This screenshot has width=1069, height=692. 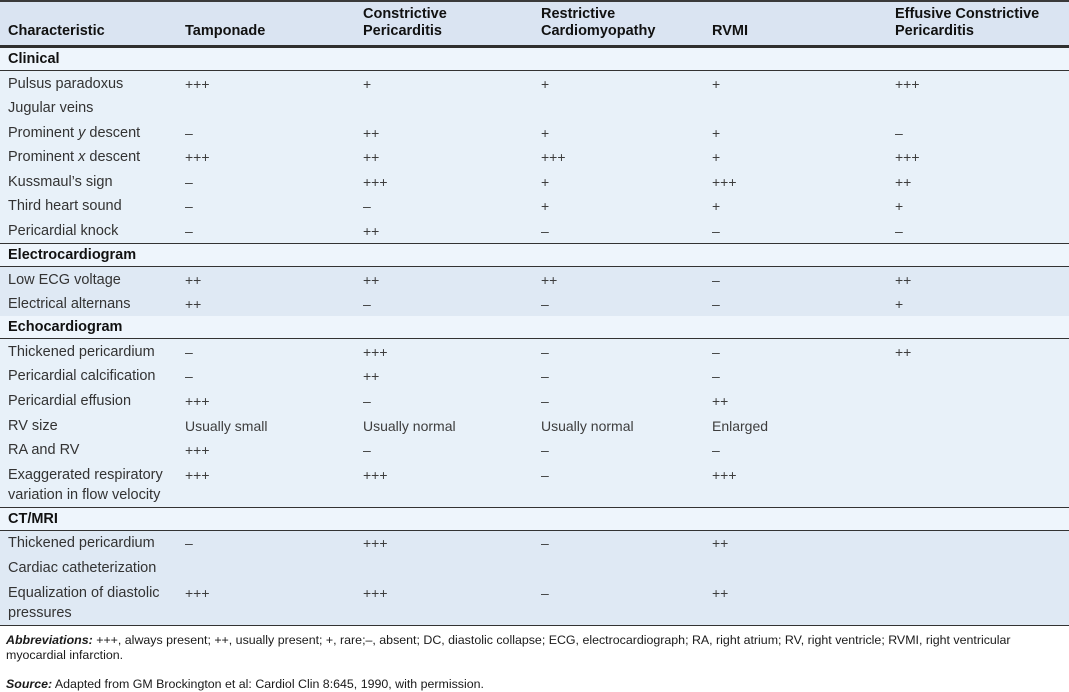 What do you see at coordinates (64, 279) in the screenshot?
I see `row-label: Low ECG voltage` at bounding box center [64, 279].